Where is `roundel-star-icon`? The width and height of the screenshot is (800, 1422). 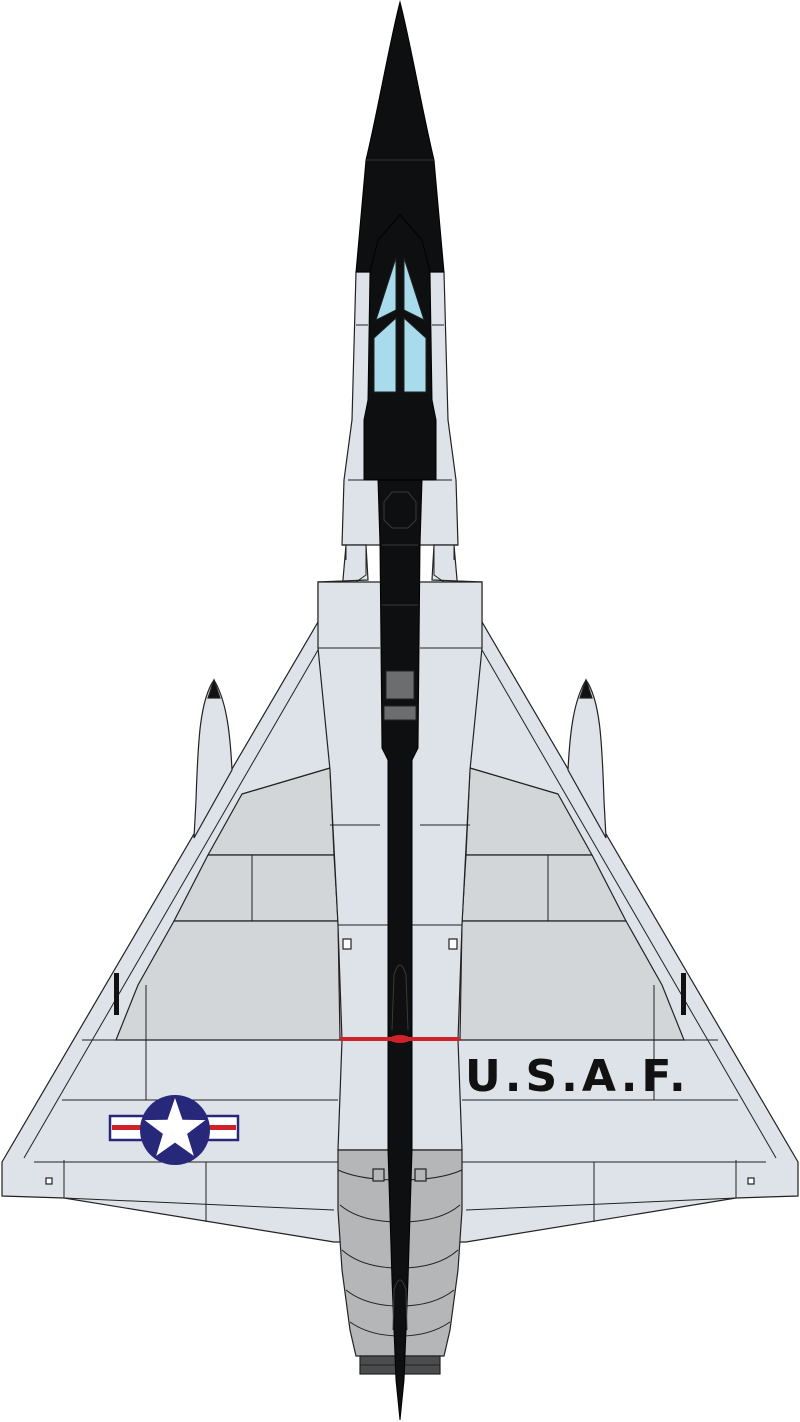
roundel-star-icon is located at coordinates (175, 1127).